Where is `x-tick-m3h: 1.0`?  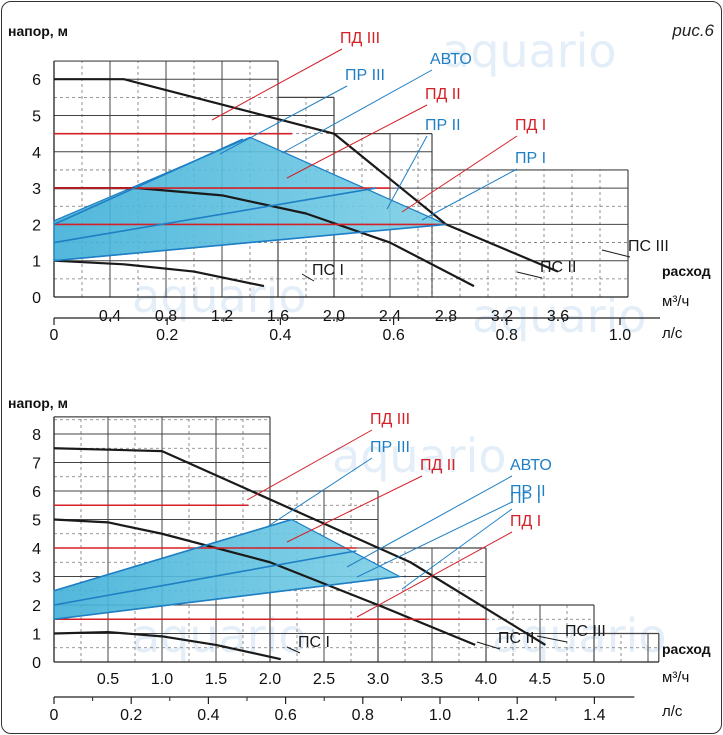 x-tick-m3h: 1.0 is located at coordinates (162, 679).